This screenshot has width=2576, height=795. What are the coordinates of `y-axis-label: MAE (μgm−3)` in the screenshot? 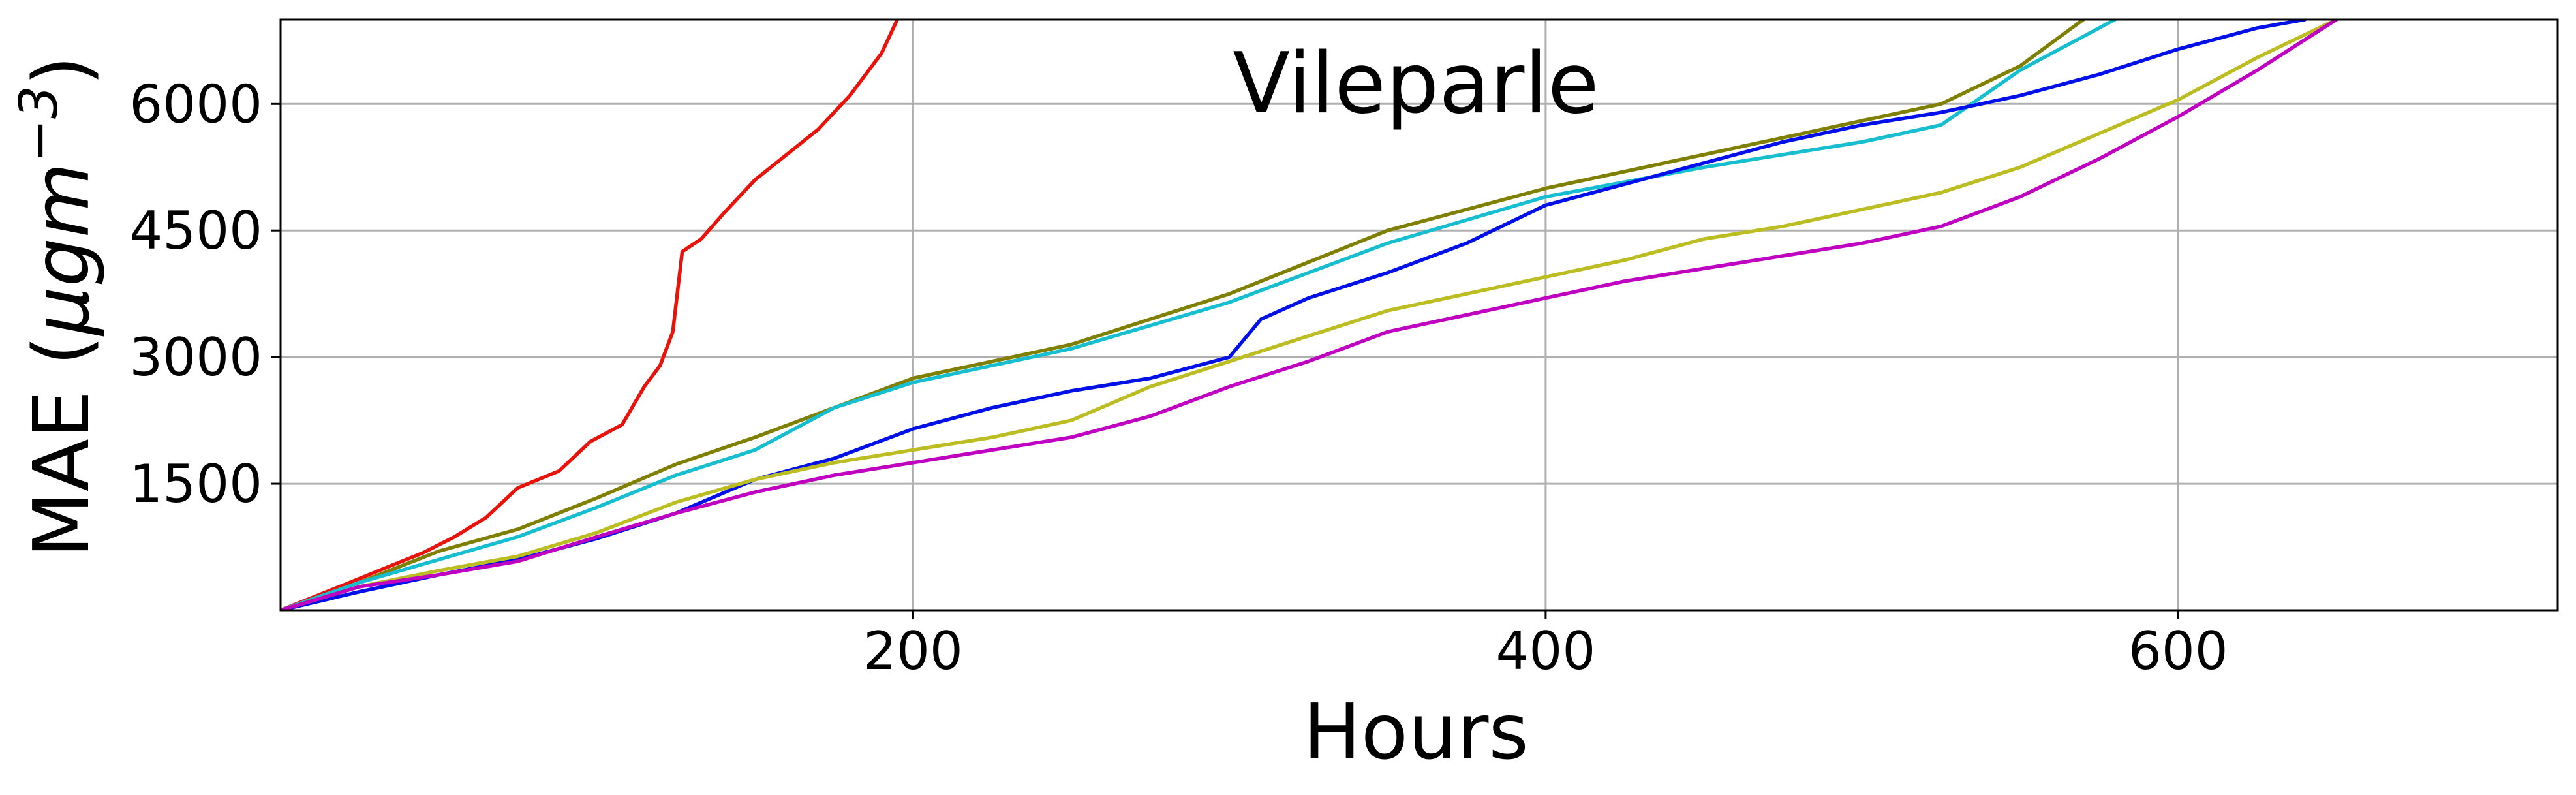 It's located at (57, 306).